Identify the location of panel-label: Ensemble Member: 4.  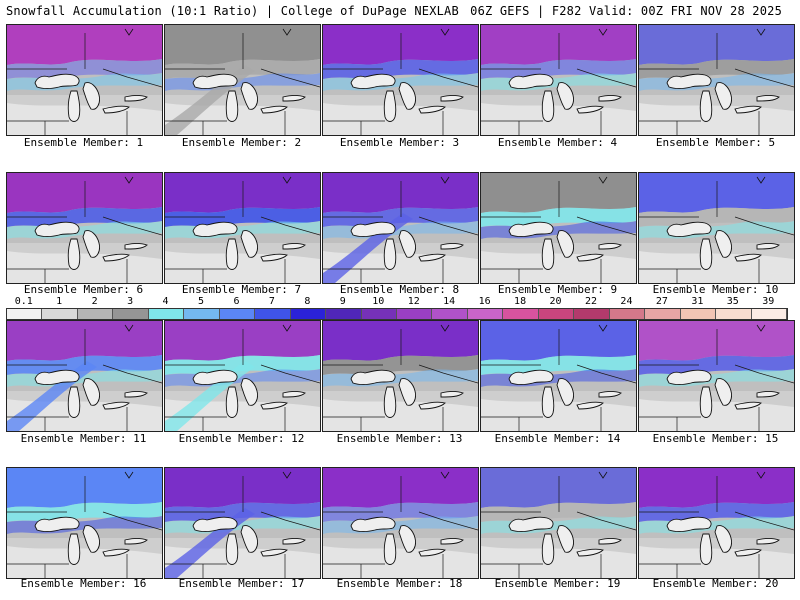
(557, 142).